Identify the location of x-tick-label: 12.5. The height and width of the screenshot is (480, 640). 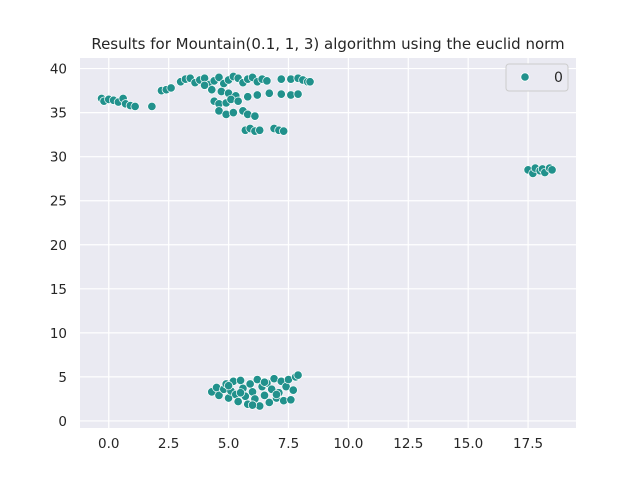
(408, 444).